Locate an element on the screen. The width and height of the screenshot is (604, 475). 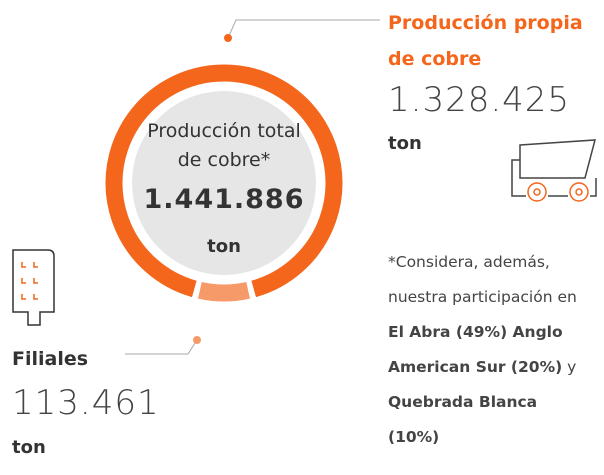
footnote-part: Quebrada Blanca (10%) is located at coordinates (463, 419).